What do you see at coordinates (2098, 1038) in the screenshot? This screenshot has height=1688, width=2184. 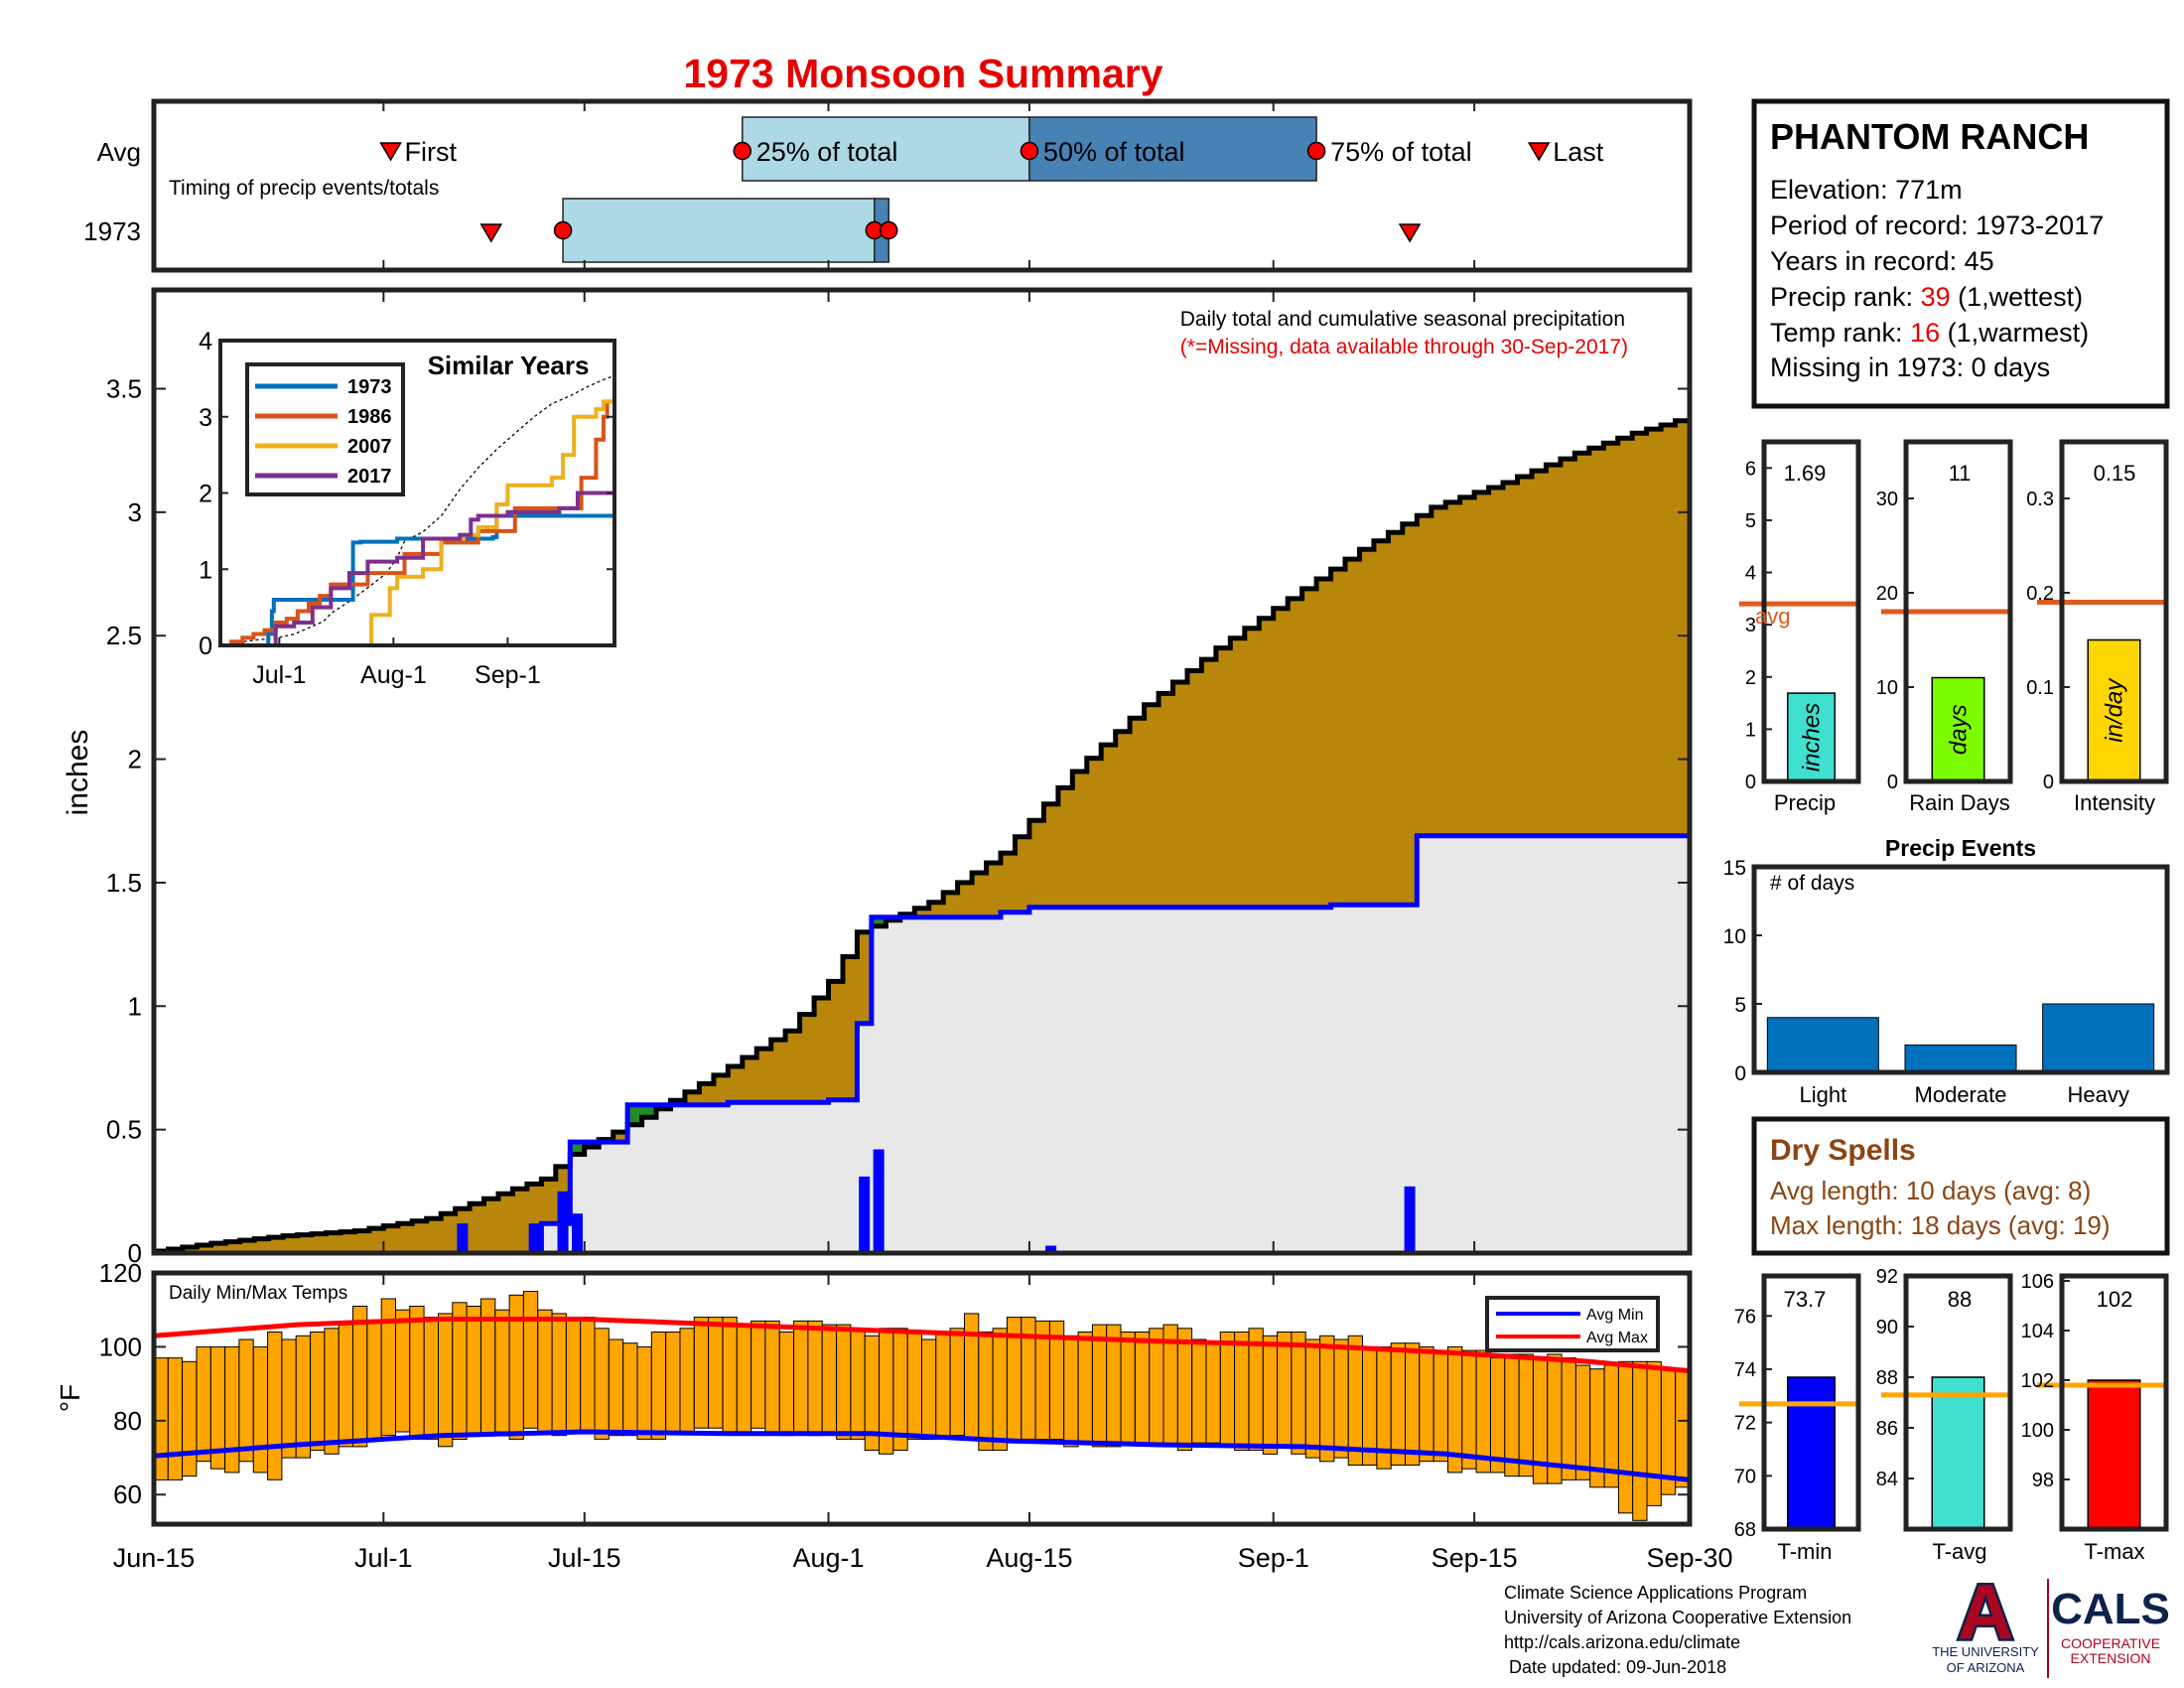 I see `event-bar` at bounding box center [2098, 1038].